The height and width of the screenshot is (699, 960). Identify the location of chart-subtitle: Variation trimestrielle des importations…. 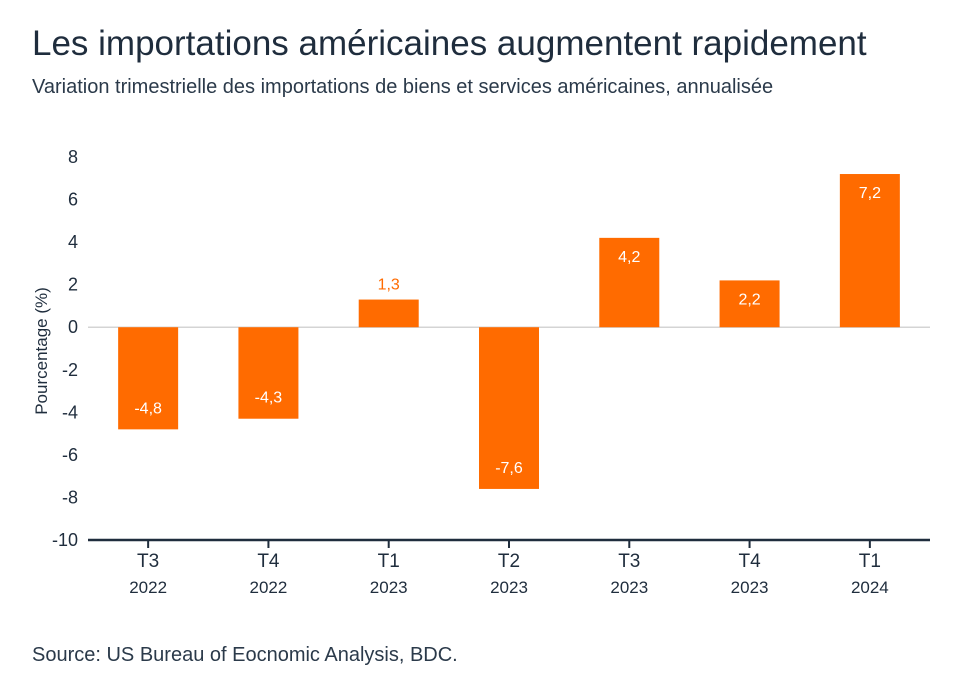
(403, 87).